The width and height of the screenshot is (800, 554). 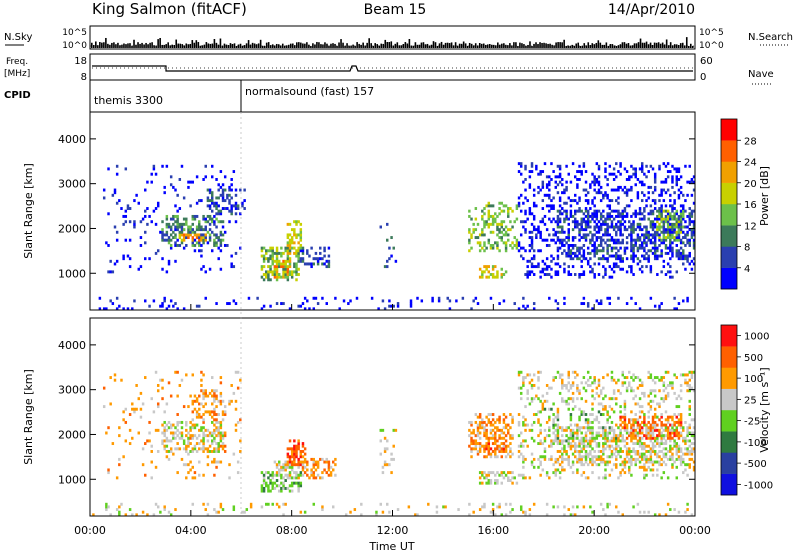 I want to click on freq-label-1: Freq., so click(x=17, y=62).